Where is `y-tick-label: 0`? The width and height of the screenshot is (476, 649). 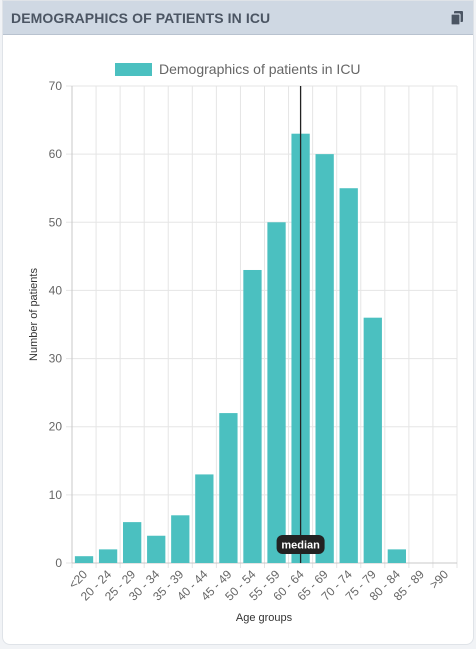
y-tick-label: 0 is located at coordinates (58, 563).